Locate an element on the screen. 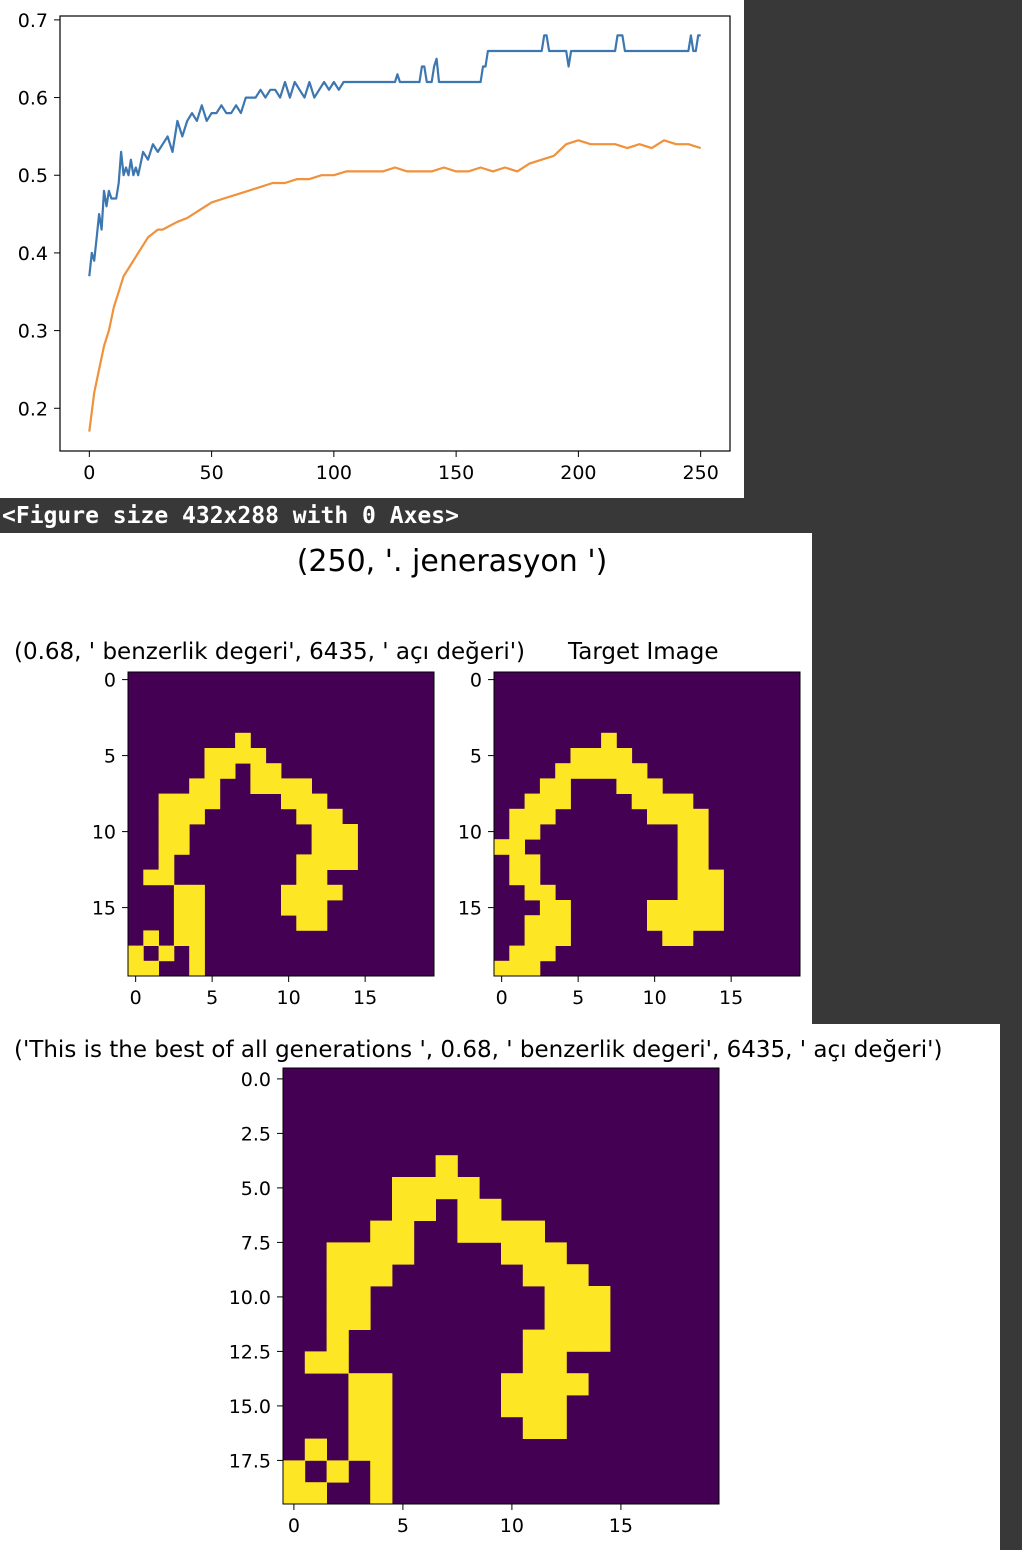 This screenshot has height=1550, width=1022. x-tick-label: 150 is located at coordinates (456, 473).